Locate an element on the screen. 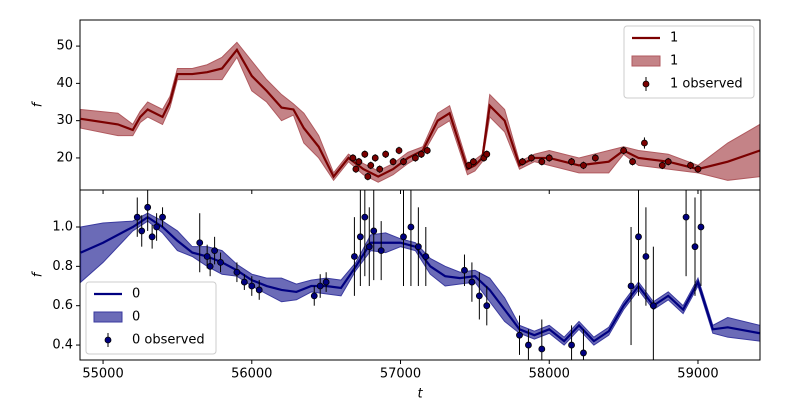 This screenshot has width=800, height=400. y-tick-label: 0.4 is located at coordinates (62, 345).